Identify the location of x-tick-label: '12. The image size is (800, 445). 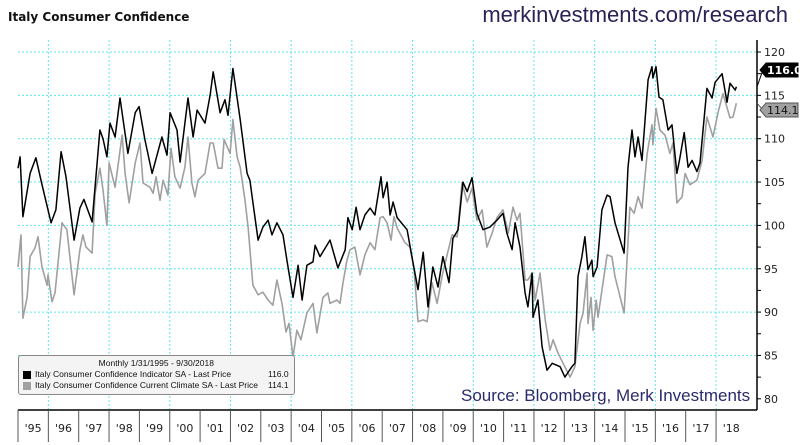
(549, 428).